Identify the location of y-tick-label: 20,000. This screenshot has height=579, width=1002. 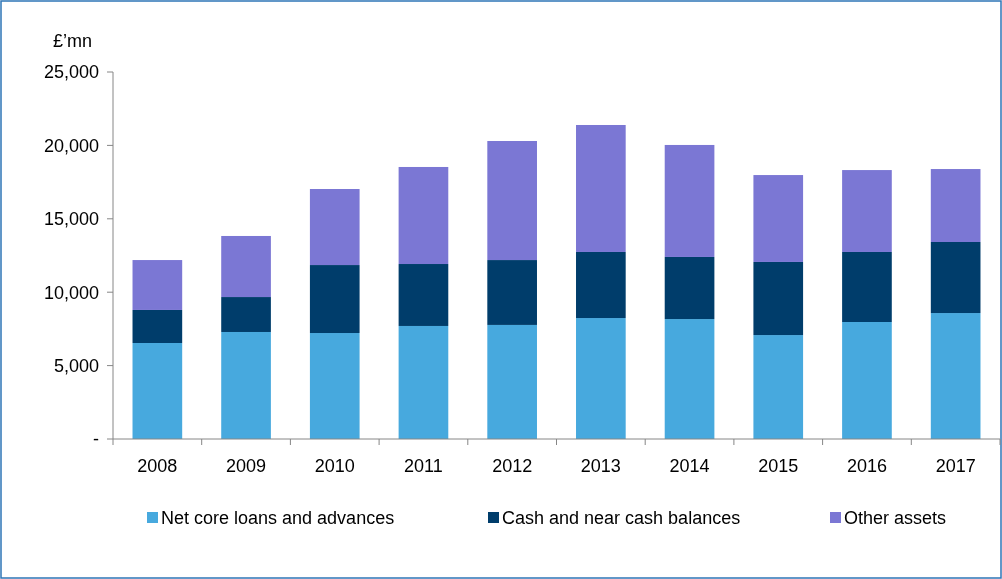
(71, 145).